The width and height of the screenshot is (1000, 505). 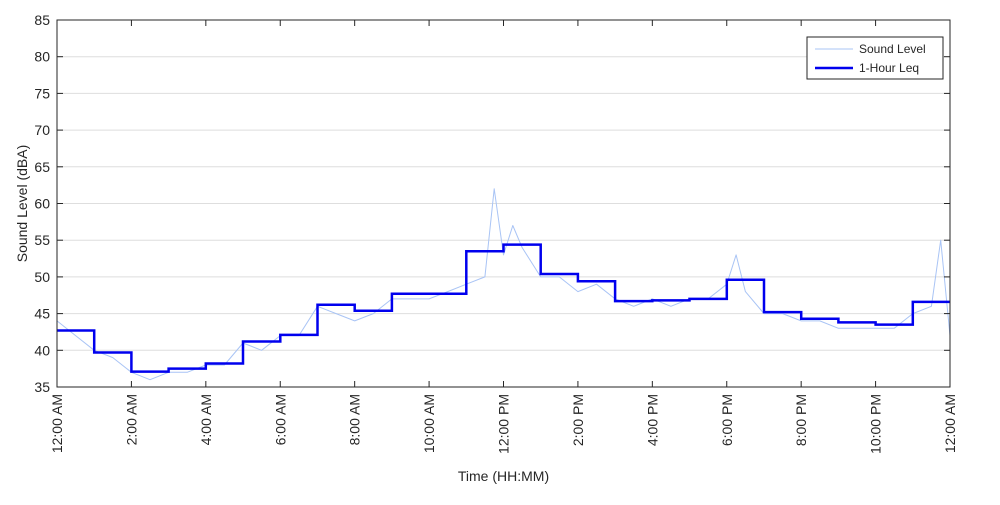 What do you see at coordinates (652, 420) in the screenshot?
I see `x-tick-label: 4:00 PM` at bounding box center [652, 420].